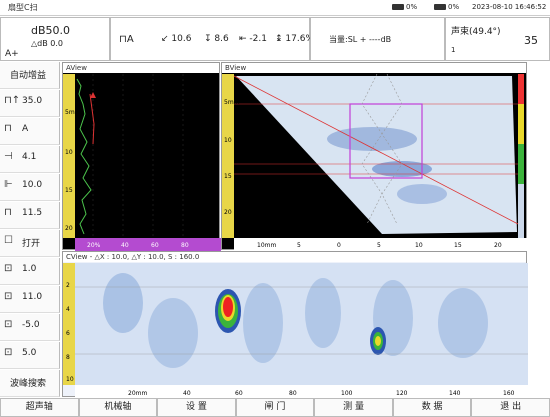 This screenshot has width=550, height=417. Describe the element at coordinates (137, 393) in the screenshot. I see `cview-xtick: 20mm` at that location.